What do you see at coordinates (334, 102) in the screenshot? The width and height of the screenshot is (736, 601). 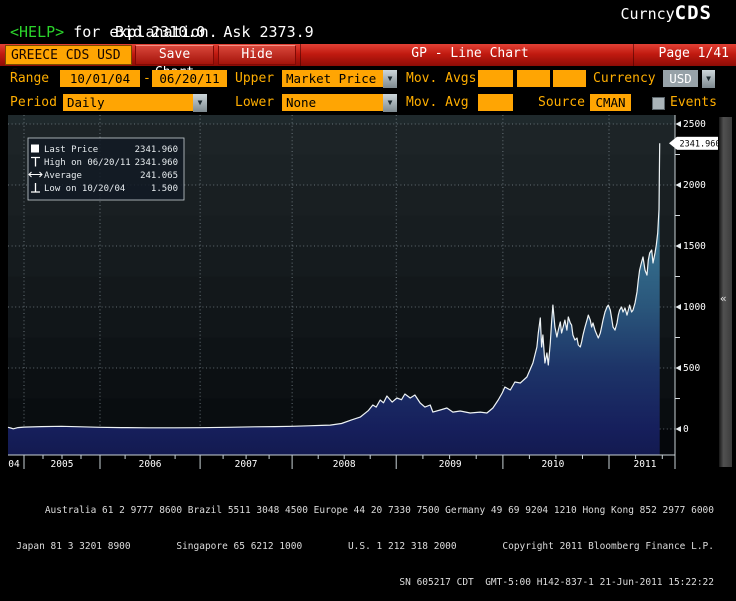 I see `lower-select: None` at bounding box center [334, 102].